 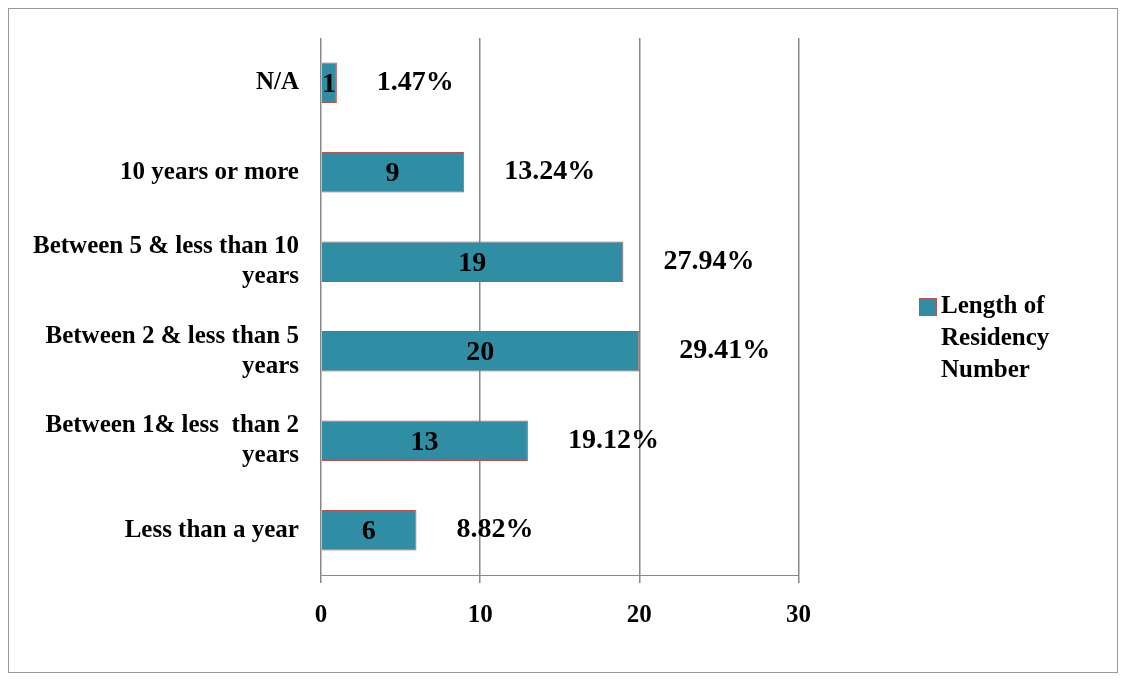 I want to click on y-tick-label: Between 5 & less than 10 years, so click(x=166, y=260).